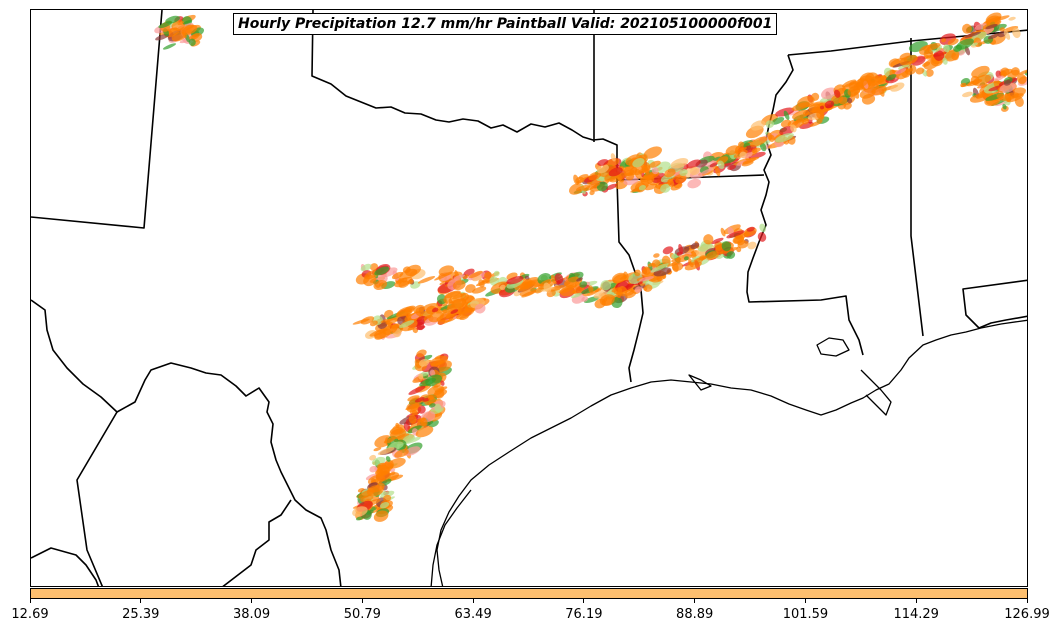 The height and width of the screenshot is (633, 1062). Describe the element at coordinates (464, 95) in the screenshot. I see `border-ok-tx-redriver` at that location.